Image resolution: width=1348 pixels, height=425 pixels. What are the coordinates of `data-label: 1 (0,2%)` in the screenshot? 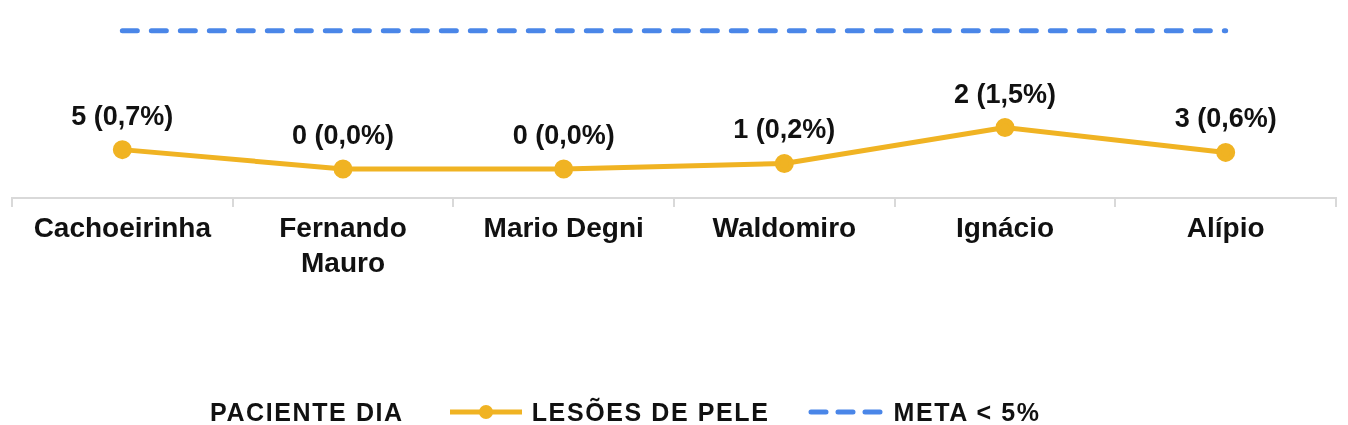 It's located at (784, 129).